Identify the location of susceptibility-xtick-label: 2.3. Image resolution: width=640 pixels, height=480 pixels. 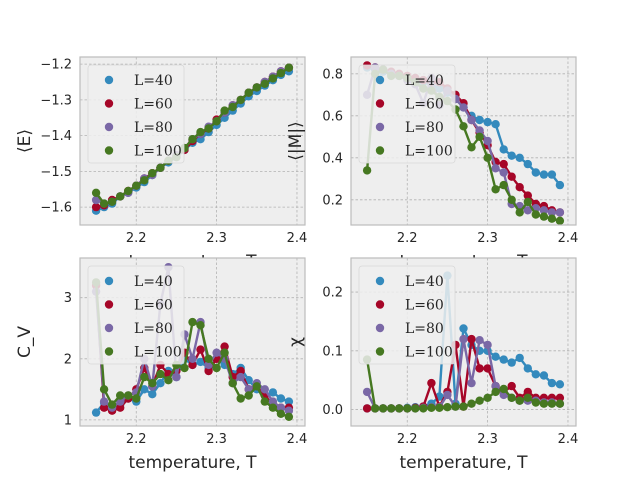
(487, 439).